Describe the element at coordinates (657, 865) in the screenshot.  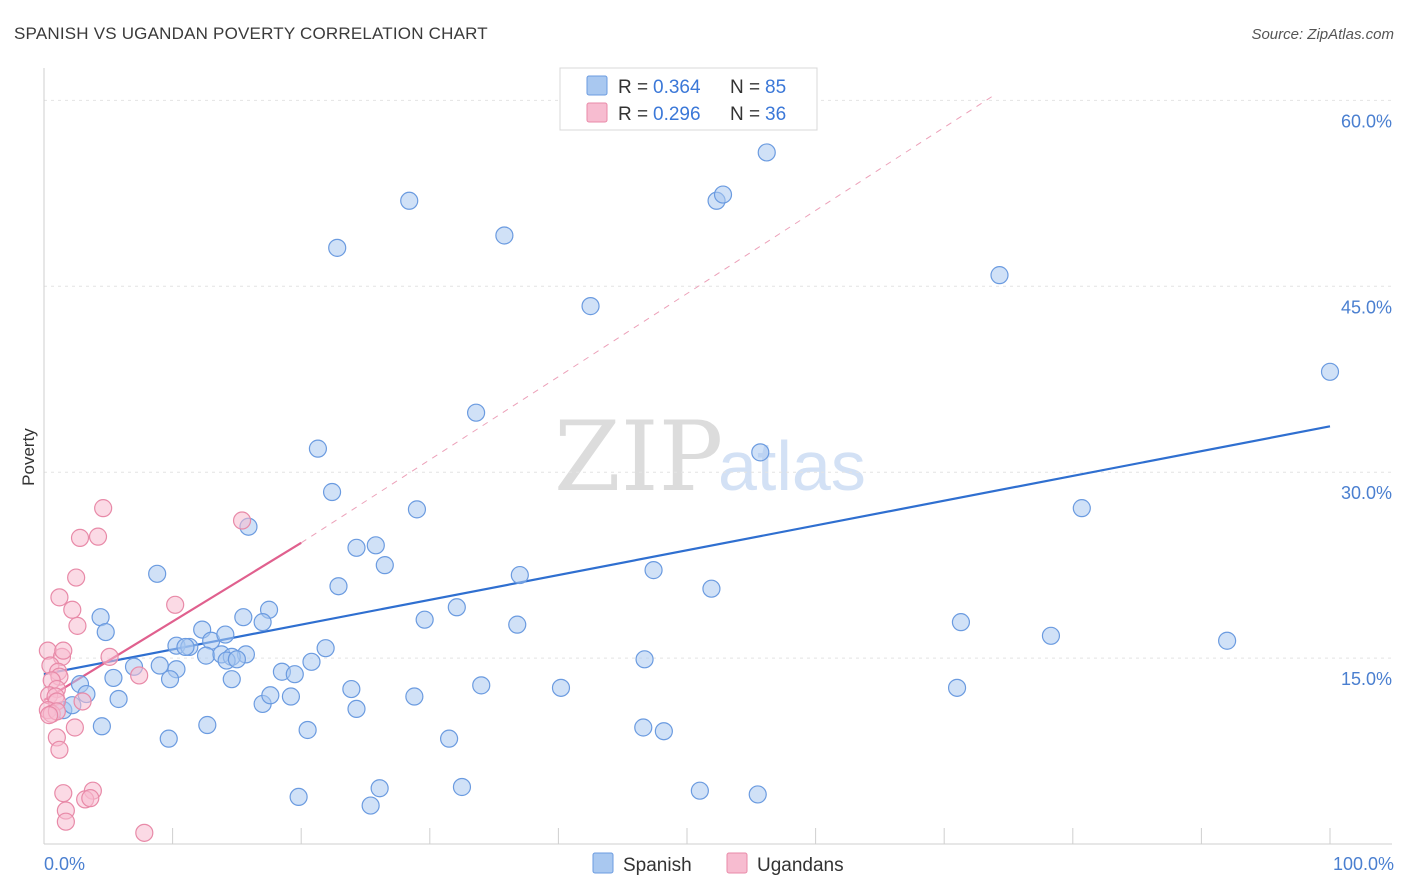
I see `series-legend-label-spanish: Spanish` at that location.